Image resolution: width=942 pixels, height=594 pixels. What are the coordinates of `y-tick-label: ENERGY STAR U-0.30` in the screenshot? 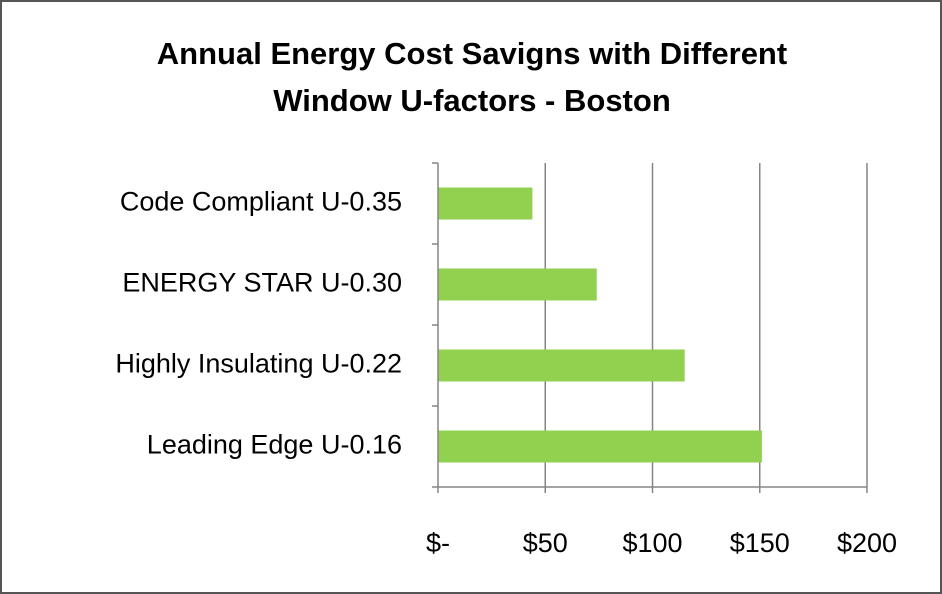 It's located at (262, 283).